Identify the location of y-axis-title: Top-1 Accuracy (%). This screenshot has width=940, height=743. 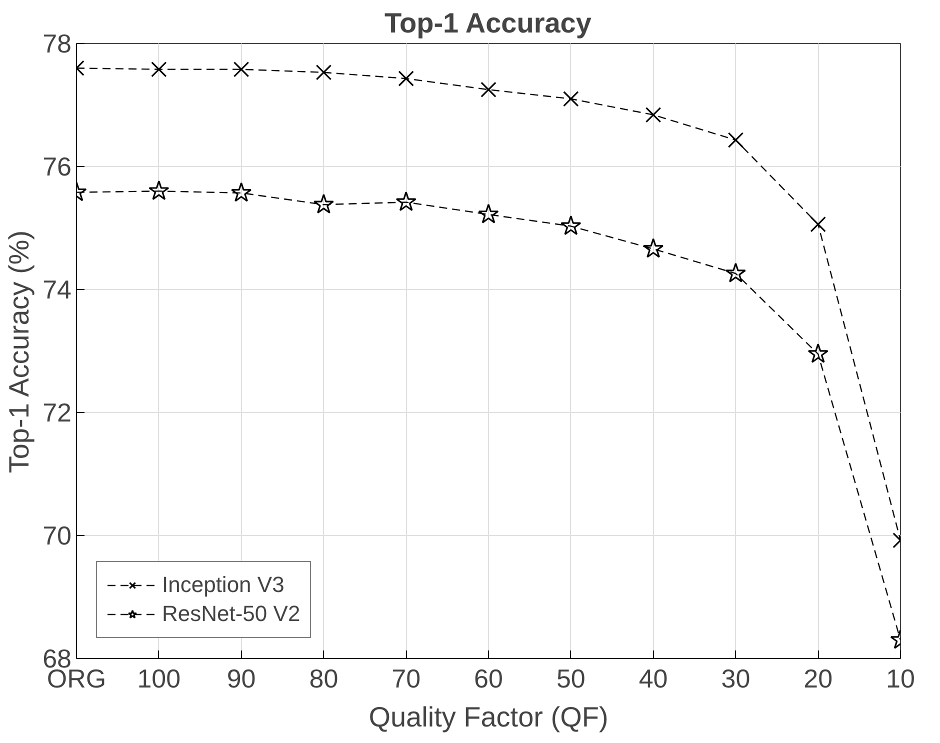
(19, 352).